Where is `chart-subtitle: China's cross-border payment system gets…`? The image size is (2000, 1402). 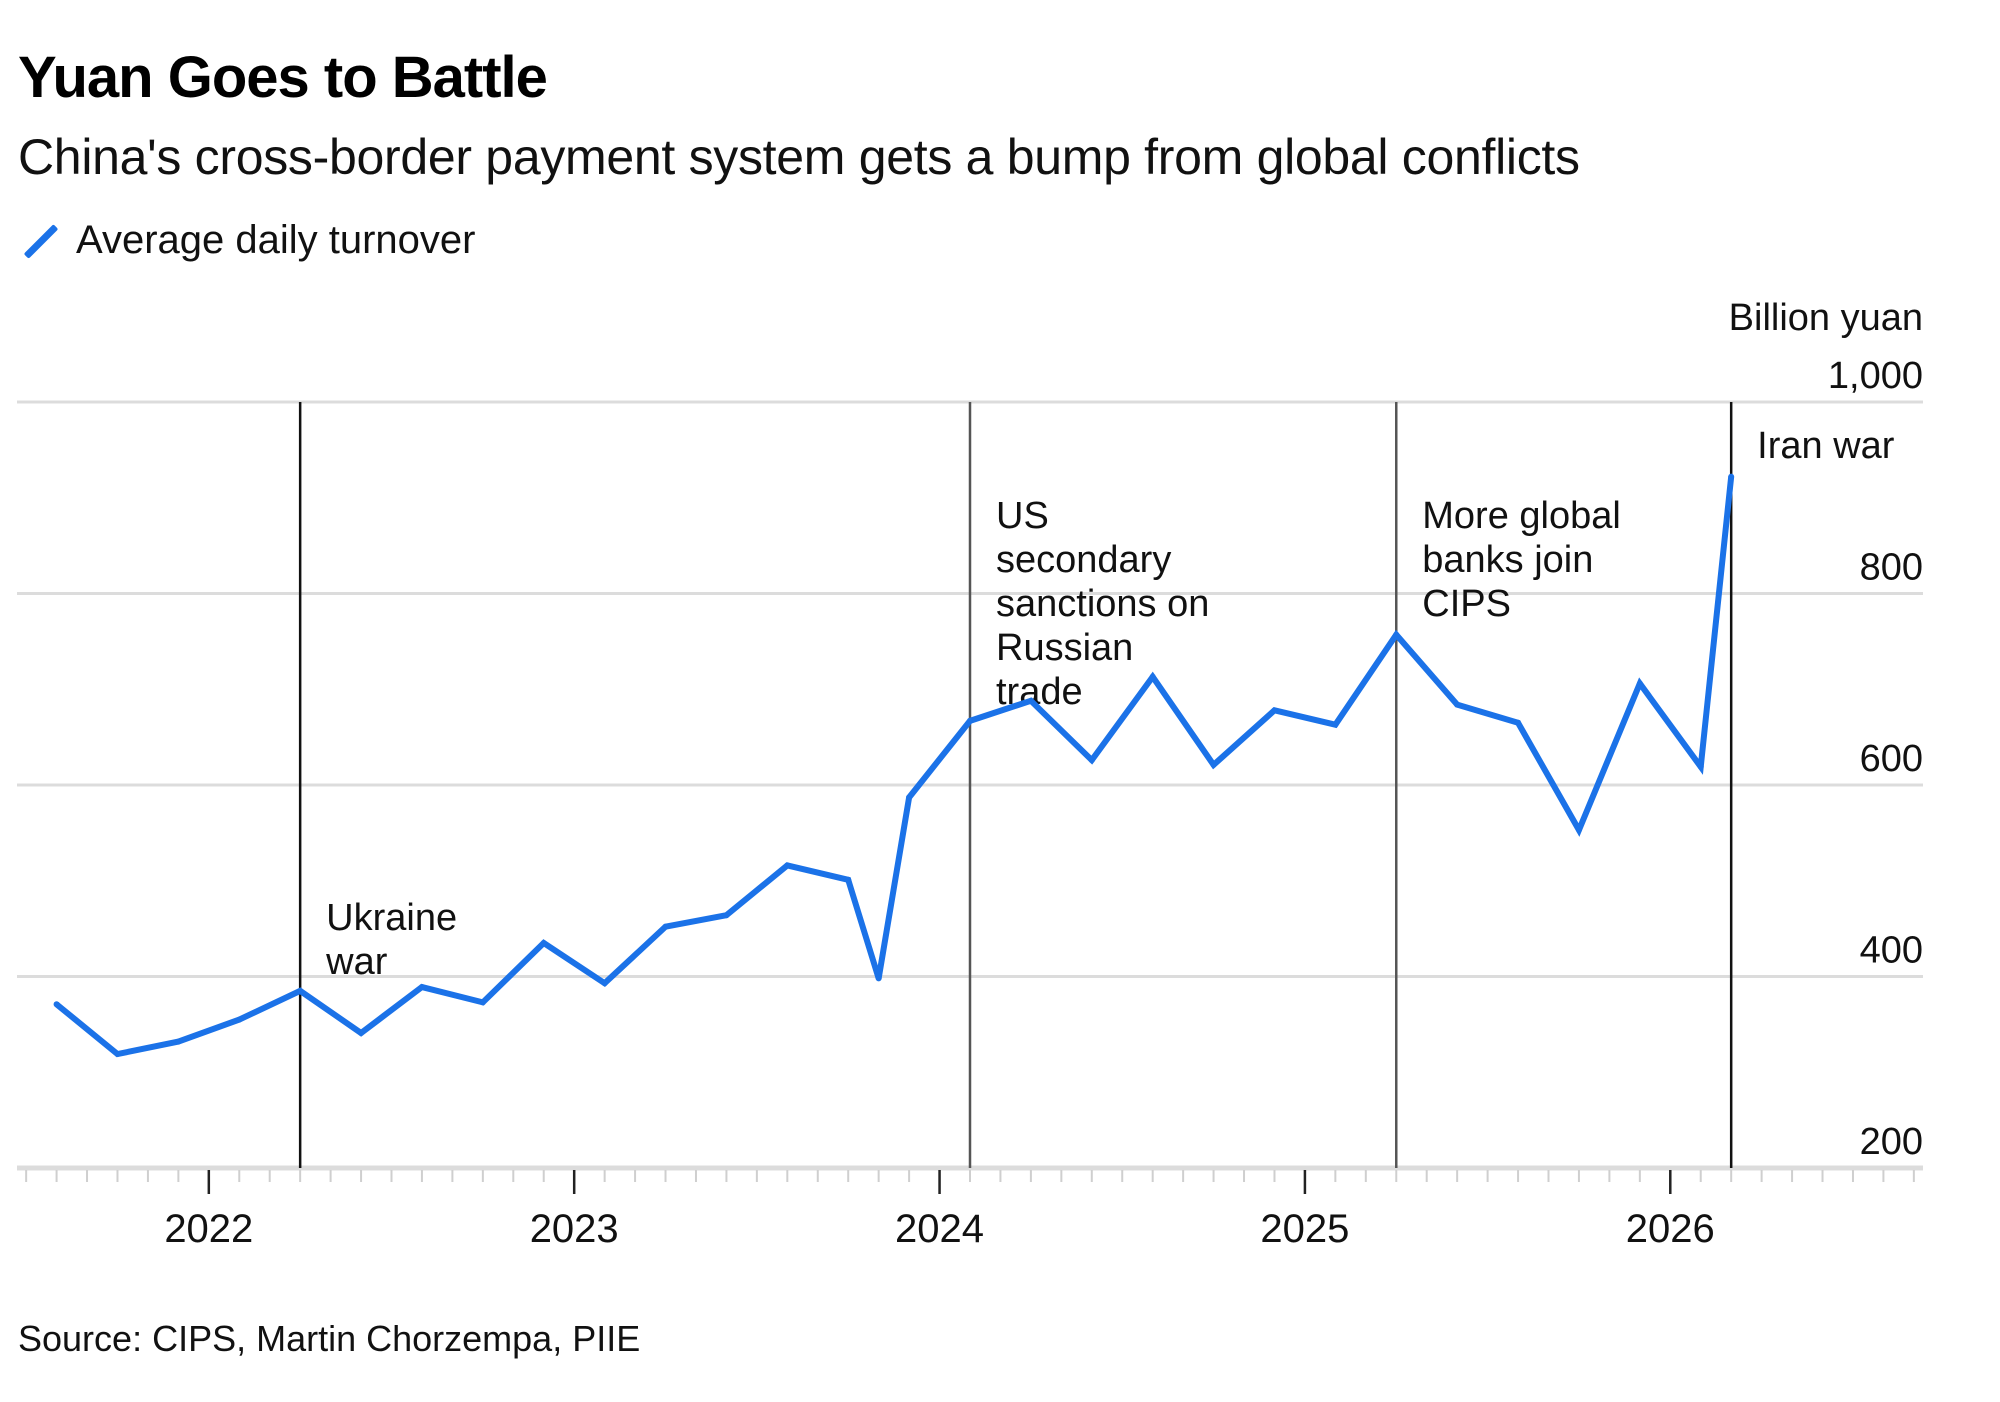
chart-subtitle: China's cross-border payment system gets… is located at coordinates (799, 157).